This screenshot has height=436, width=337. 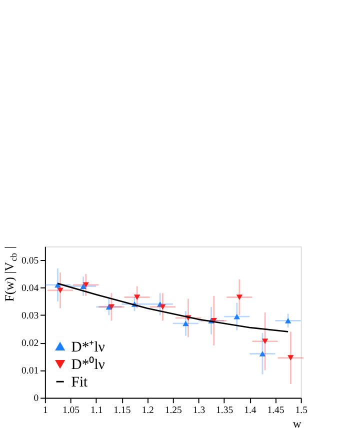 I want to click on y-tick-label: 0.02, so click(x=30, y=344).